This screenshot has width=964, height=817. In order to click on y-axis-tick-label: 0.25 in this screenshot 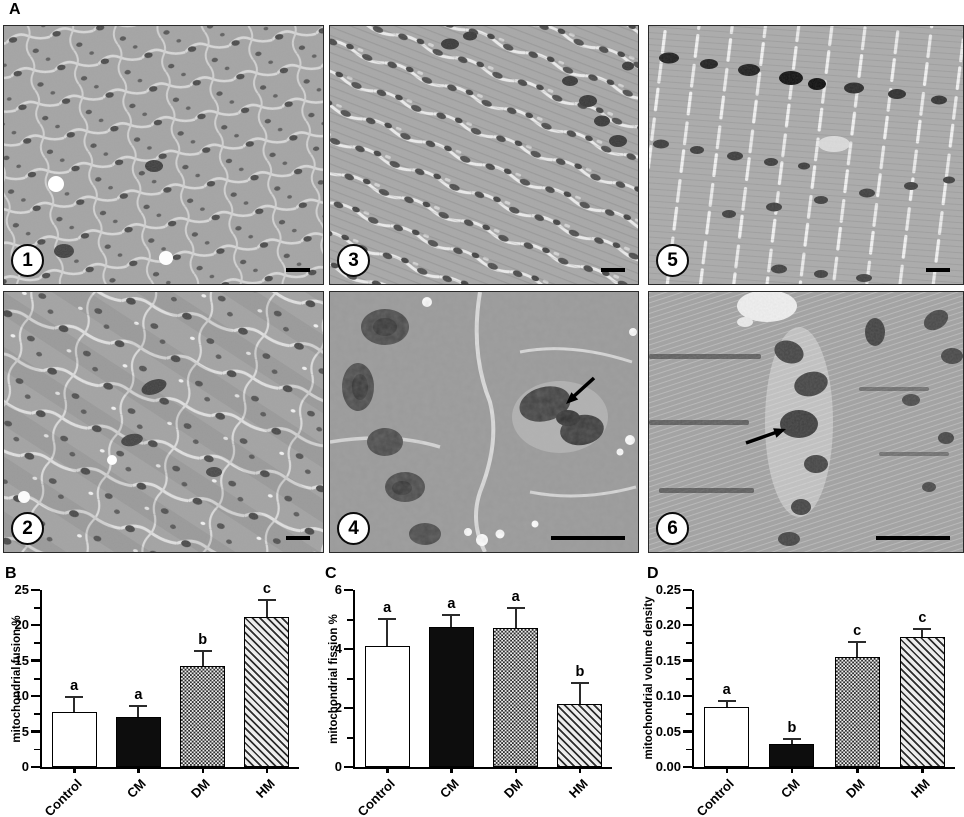, I will do `click(668, 589)`.